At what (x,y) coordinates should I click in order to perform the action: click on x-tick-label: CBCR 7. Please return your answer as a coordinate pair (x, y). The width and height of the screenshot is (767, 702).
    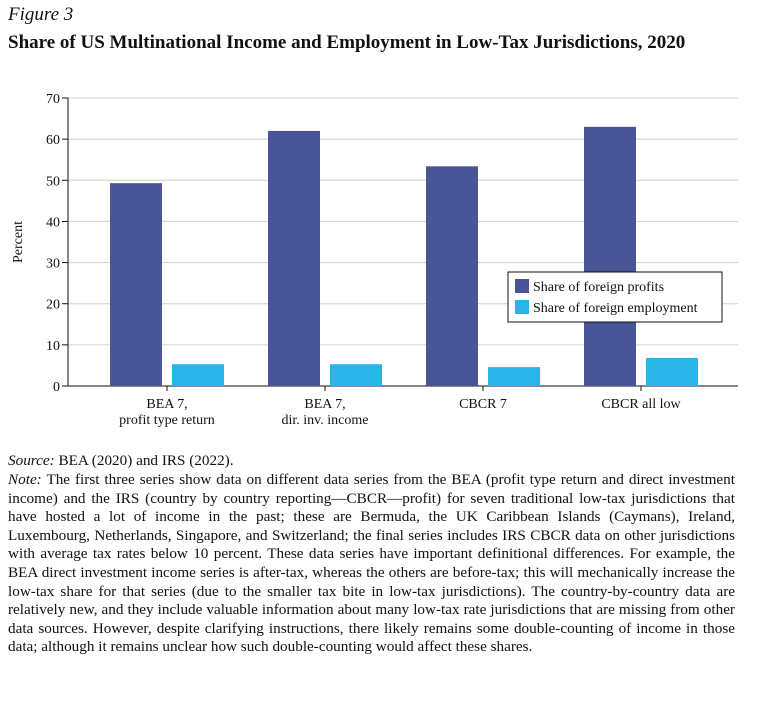
    Looking at the image, I should click on (483, 404).